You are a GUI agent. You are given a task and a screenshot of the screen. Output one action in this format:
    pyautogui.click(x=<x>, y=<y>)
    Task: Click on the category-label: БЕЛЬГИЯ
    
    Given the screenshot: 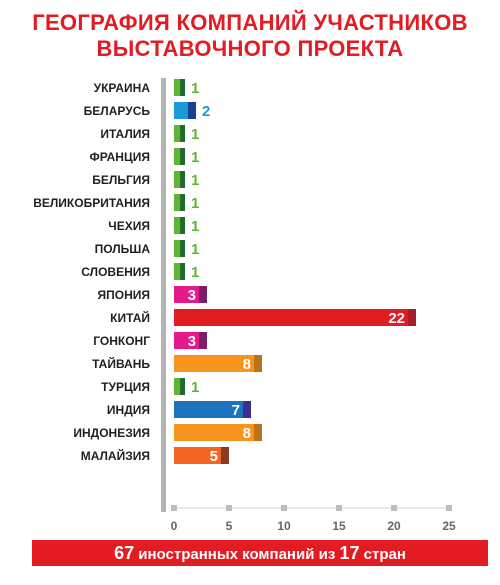 What is the action you would take?
    pyautogui.click(x=121, y=180)
    